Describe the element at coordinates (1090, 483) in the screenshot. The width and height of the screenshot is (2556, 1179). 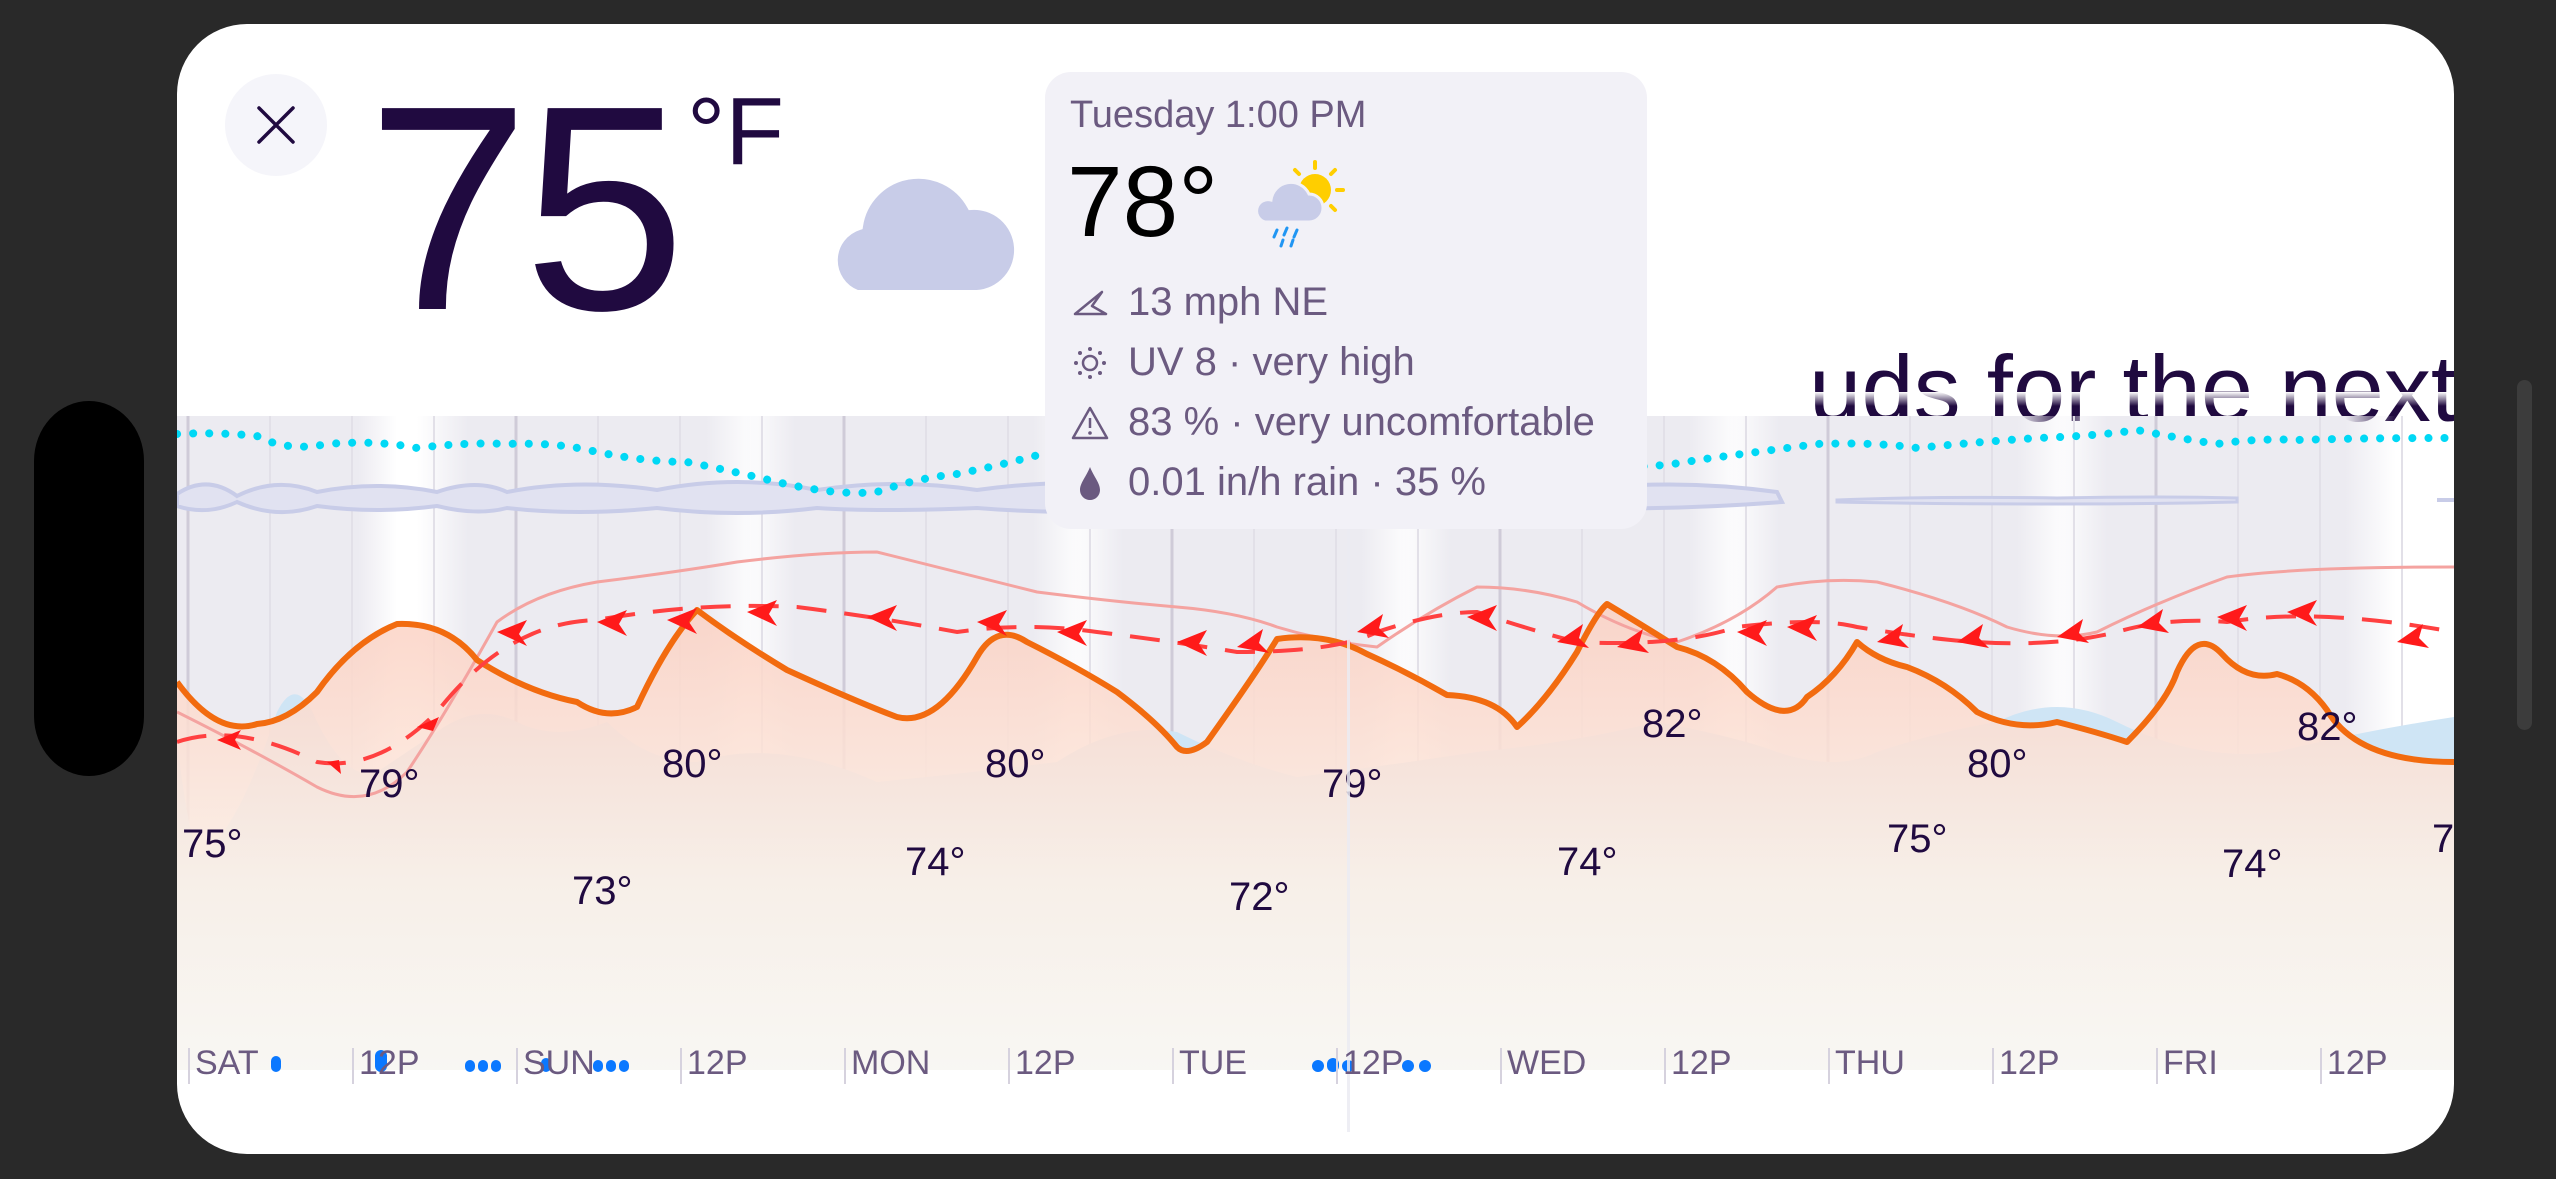
I see `raindrop-icon` at that location.